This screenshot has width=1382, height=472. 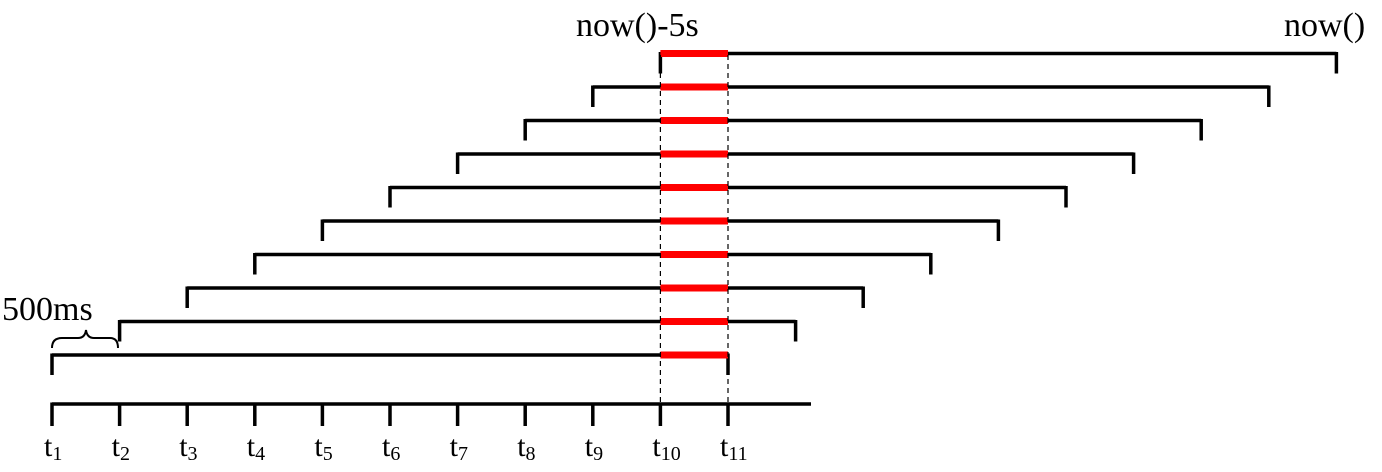 What do you see at coordinates (734, 447) in the screenshot?
I see `tick-label: t11` at bounding box center [734, 447].